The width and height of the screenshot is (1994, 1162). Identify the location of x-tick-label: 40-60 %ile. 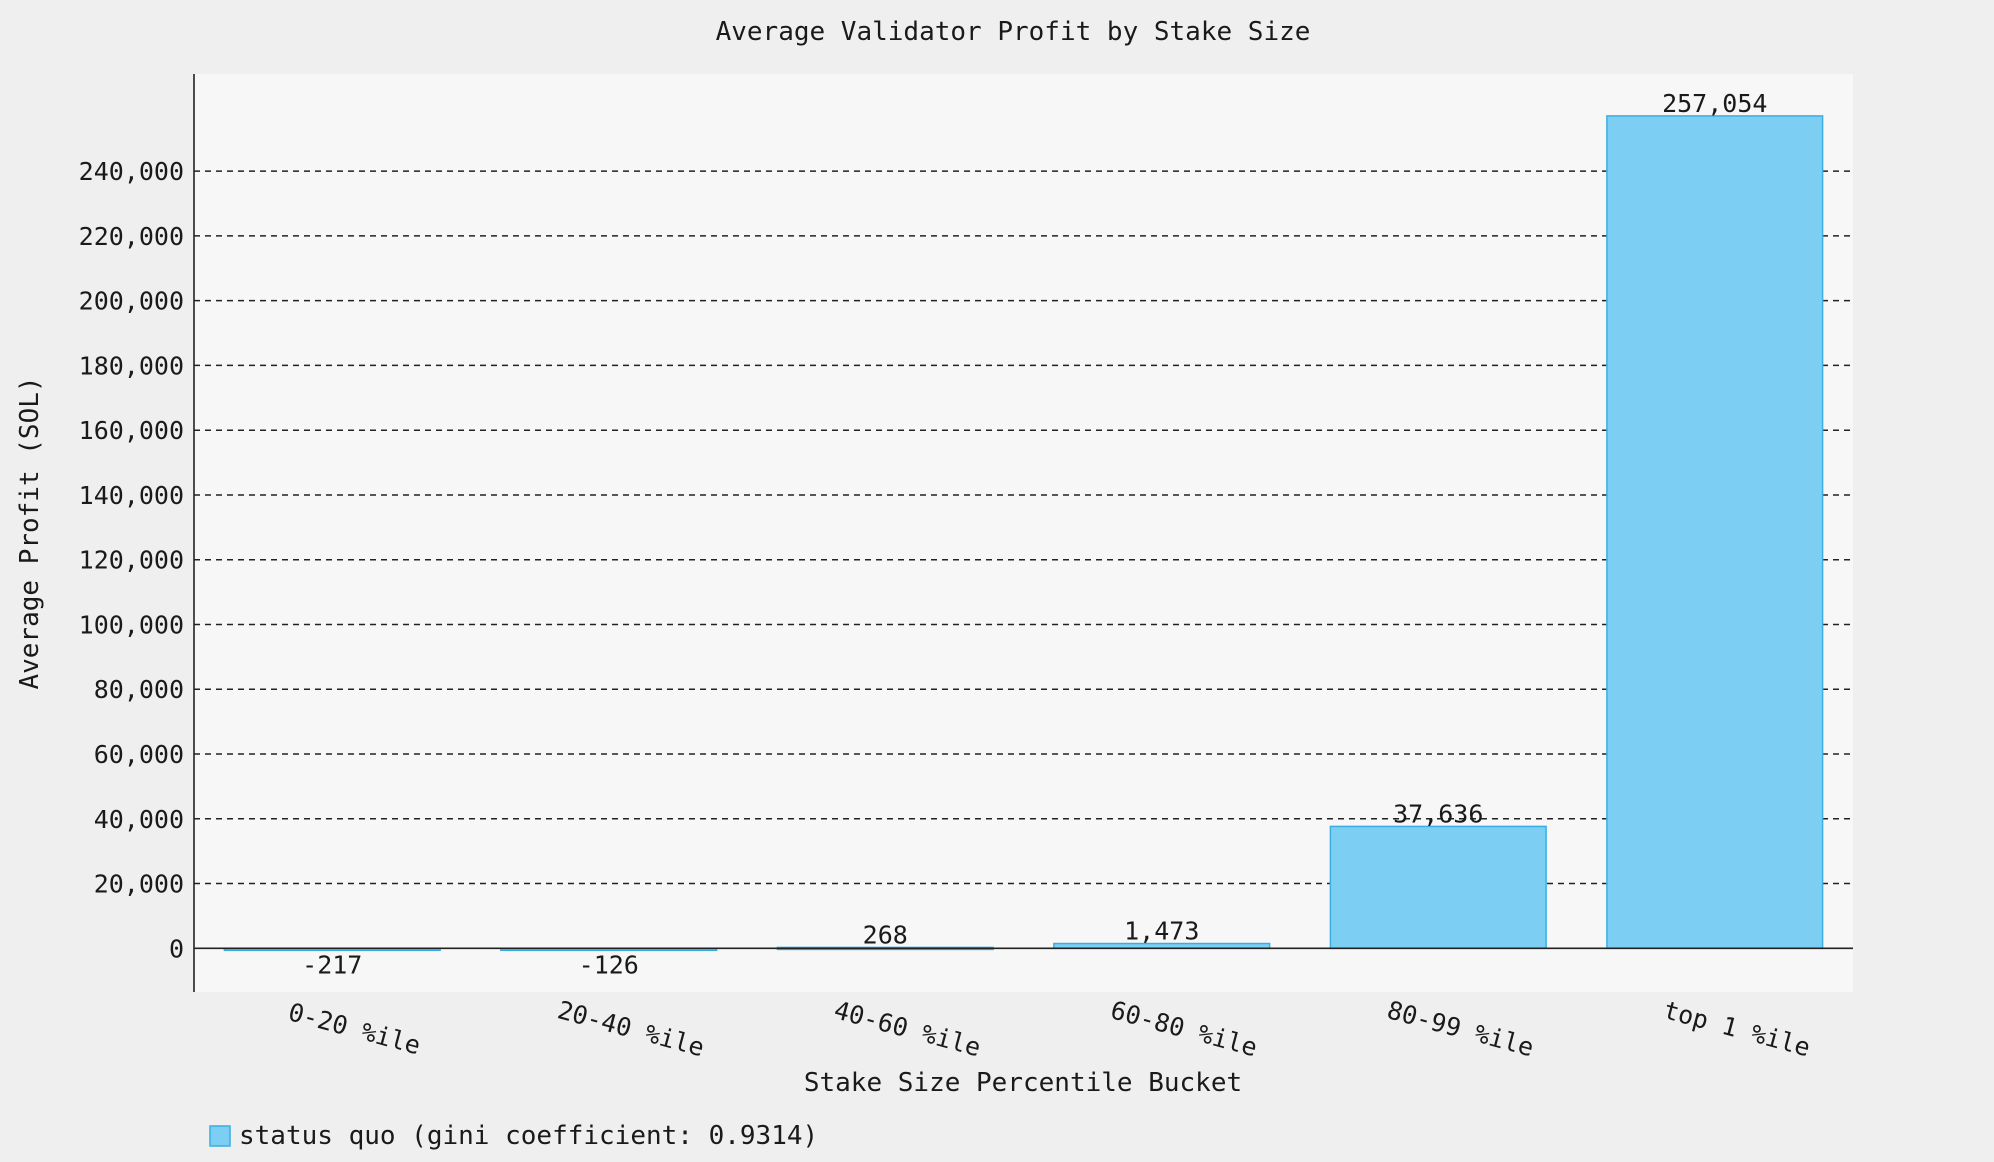
(907, 1028).